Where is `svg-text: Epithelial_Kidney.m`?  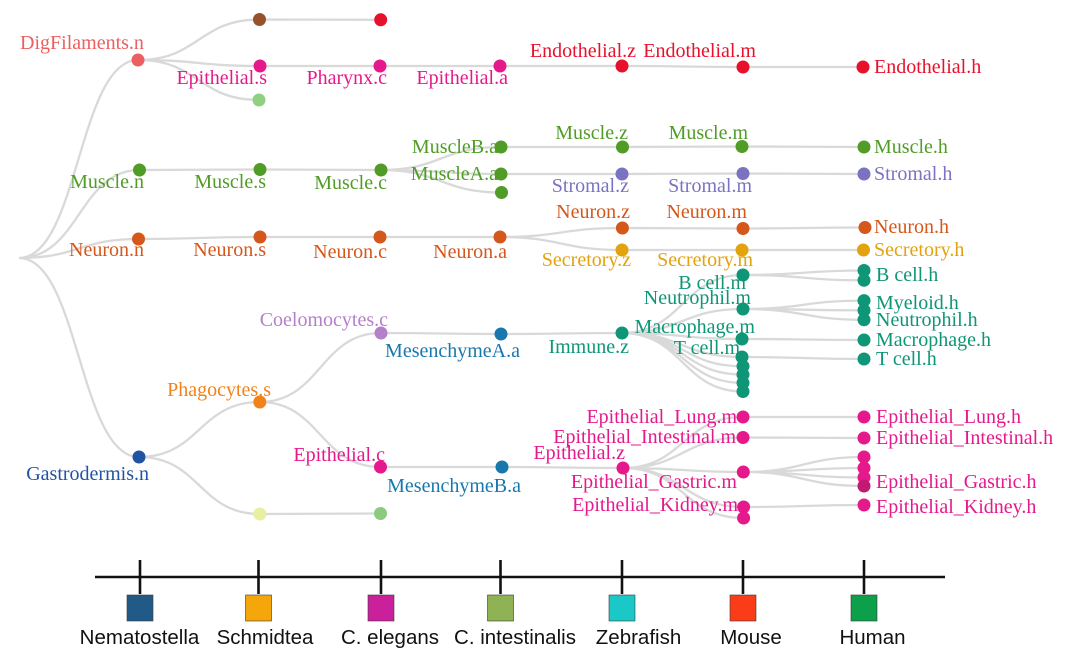 svg-text: Epithelial_Kidney.m is located at coordinates (655, 505).